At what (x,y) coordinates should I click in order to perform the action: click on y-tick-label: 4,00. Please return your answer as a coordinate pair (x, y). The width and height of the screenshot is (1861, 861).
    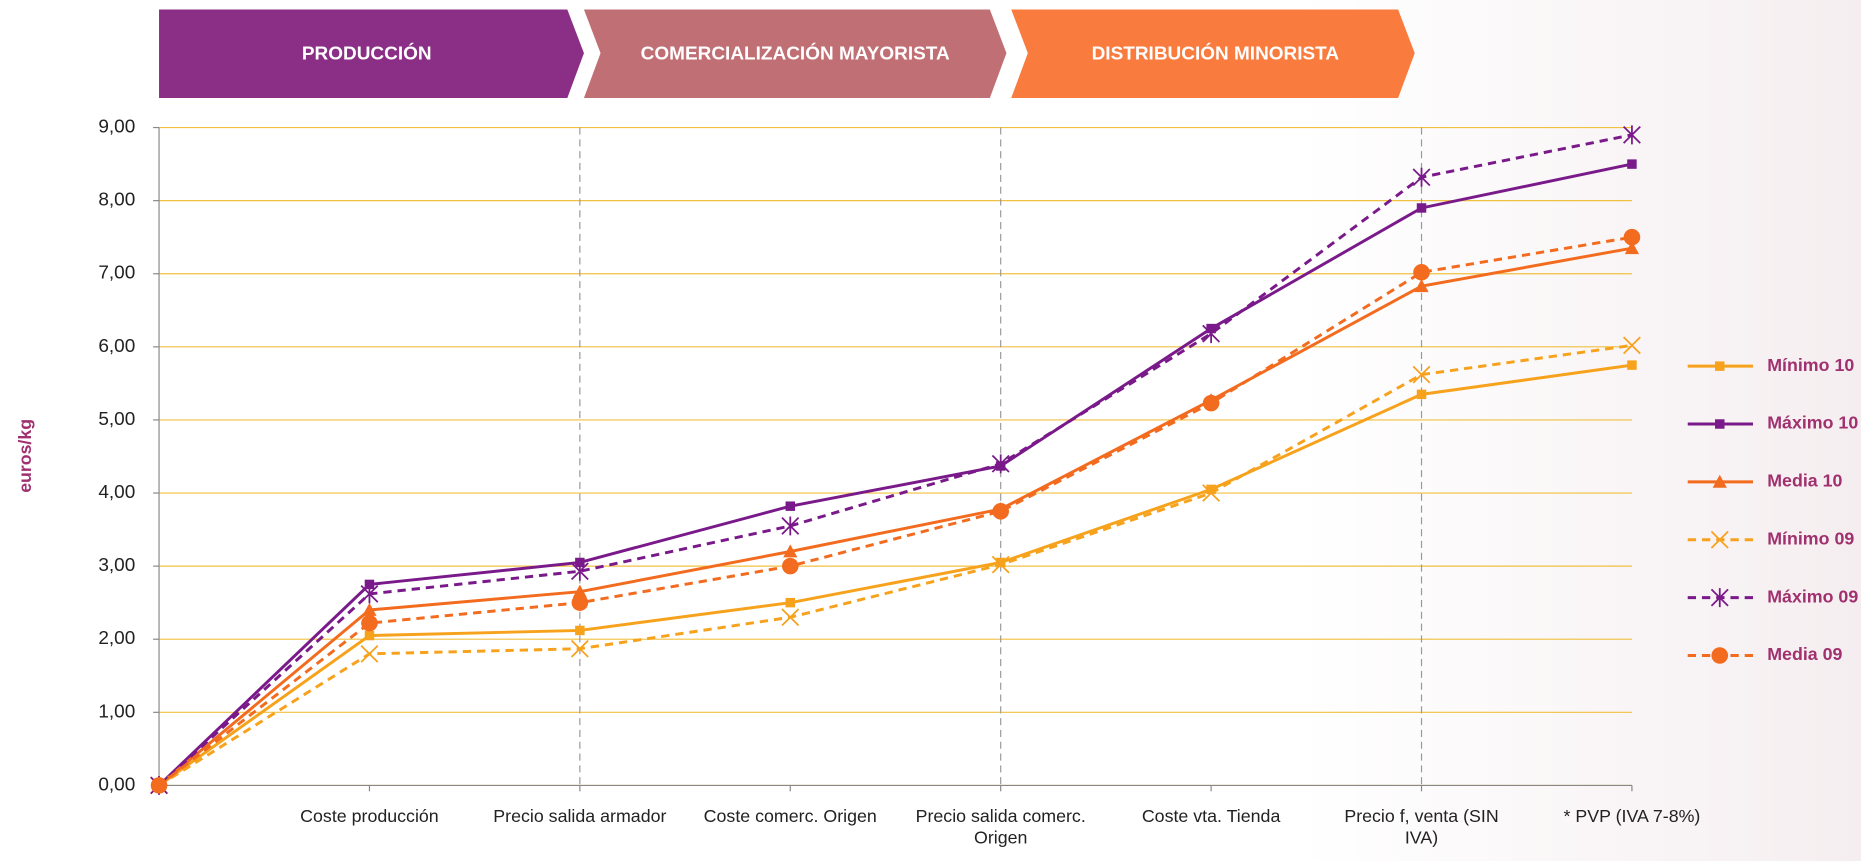
    Looking at the image, I should click on (116, 492).